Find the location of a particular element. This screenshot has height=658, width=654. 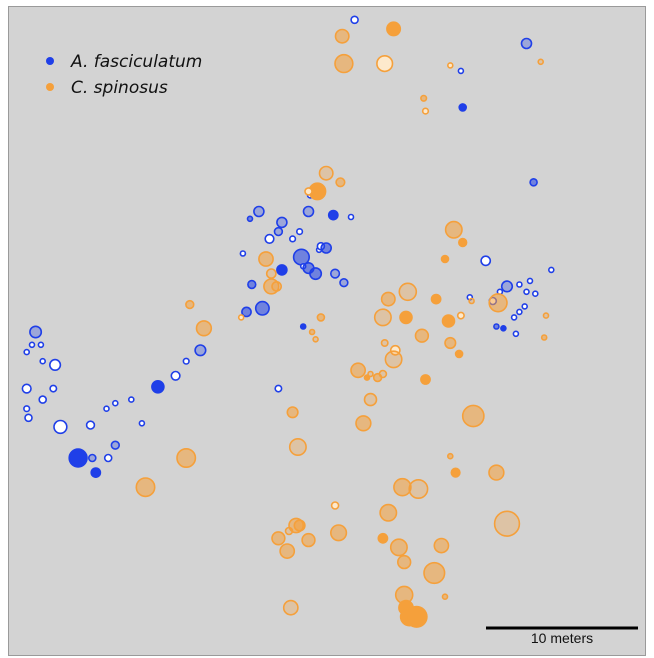

legend-label-c-spinosus: C. spinosus is located at coordinates (119, 88).